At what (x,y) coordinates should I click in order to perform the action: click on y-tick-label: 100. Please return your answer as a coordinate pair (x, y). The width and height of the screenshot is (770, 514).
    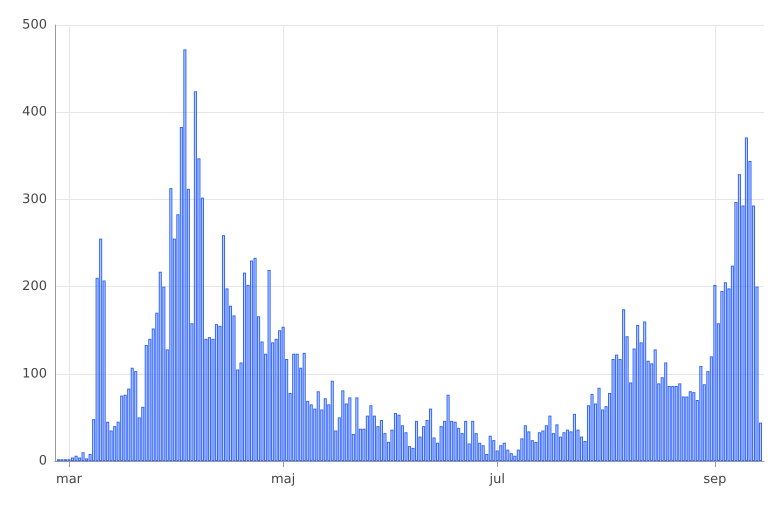
    Looking at the image, I should click on (34, 374).